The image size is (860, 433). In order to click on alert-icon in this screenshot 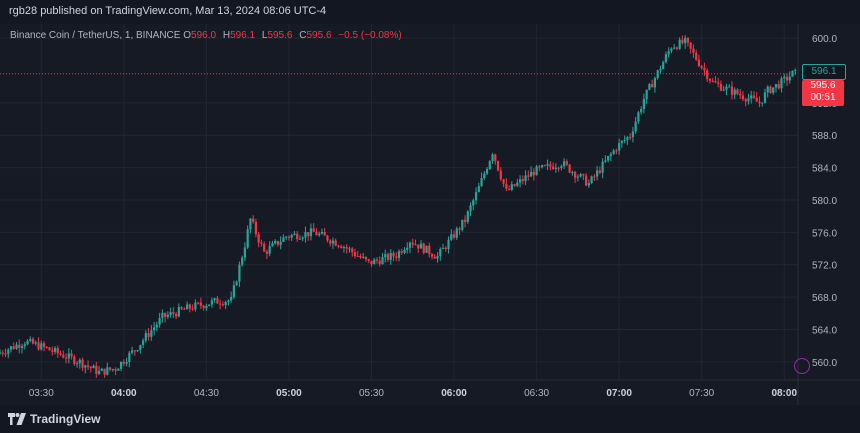, I will do `click(802, 366)`.